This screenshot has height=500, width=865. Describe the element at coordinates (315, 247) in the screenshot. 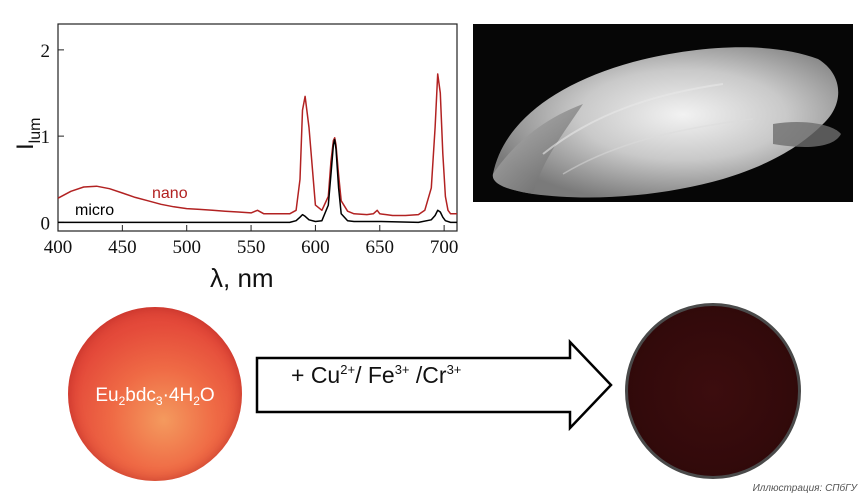

I see `x-tick-label: 600` at that location.